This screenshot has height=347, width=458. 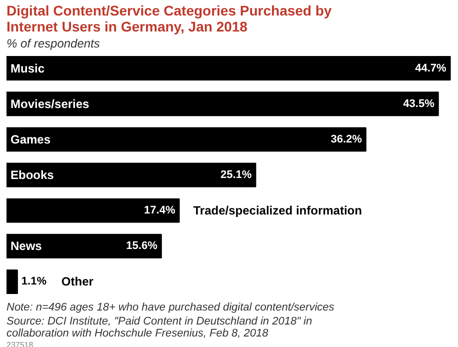 What do you see at coordinates (32, 175) in the screenshot?
I see `y-tick-label: Ebooks` at bounding box center [32, 175].